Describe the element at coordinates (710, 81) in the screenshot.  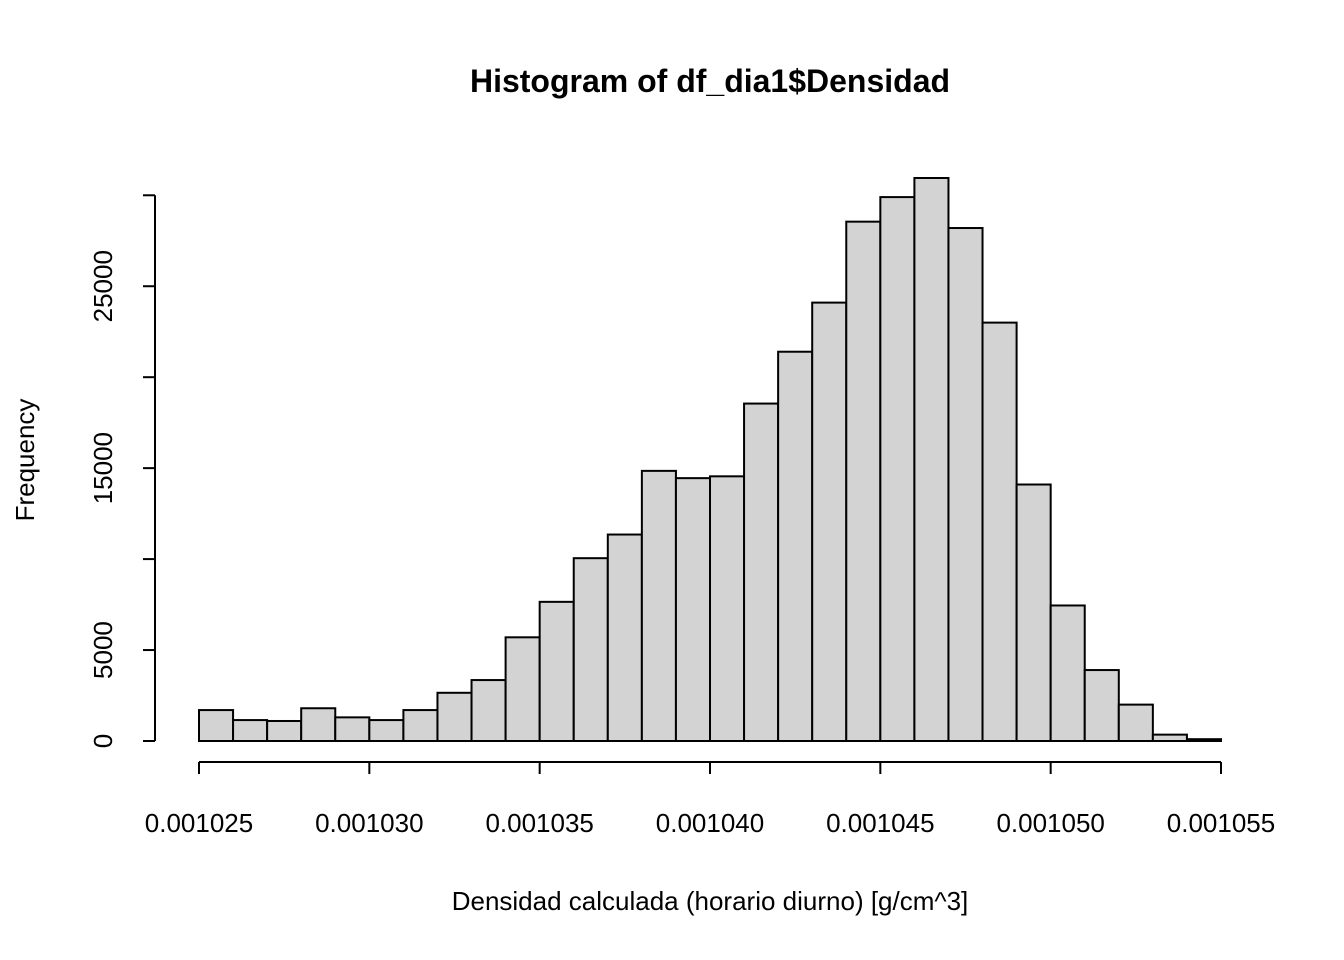
I see `chart-title: Histogram of df_dia1$Densidad` at that location.